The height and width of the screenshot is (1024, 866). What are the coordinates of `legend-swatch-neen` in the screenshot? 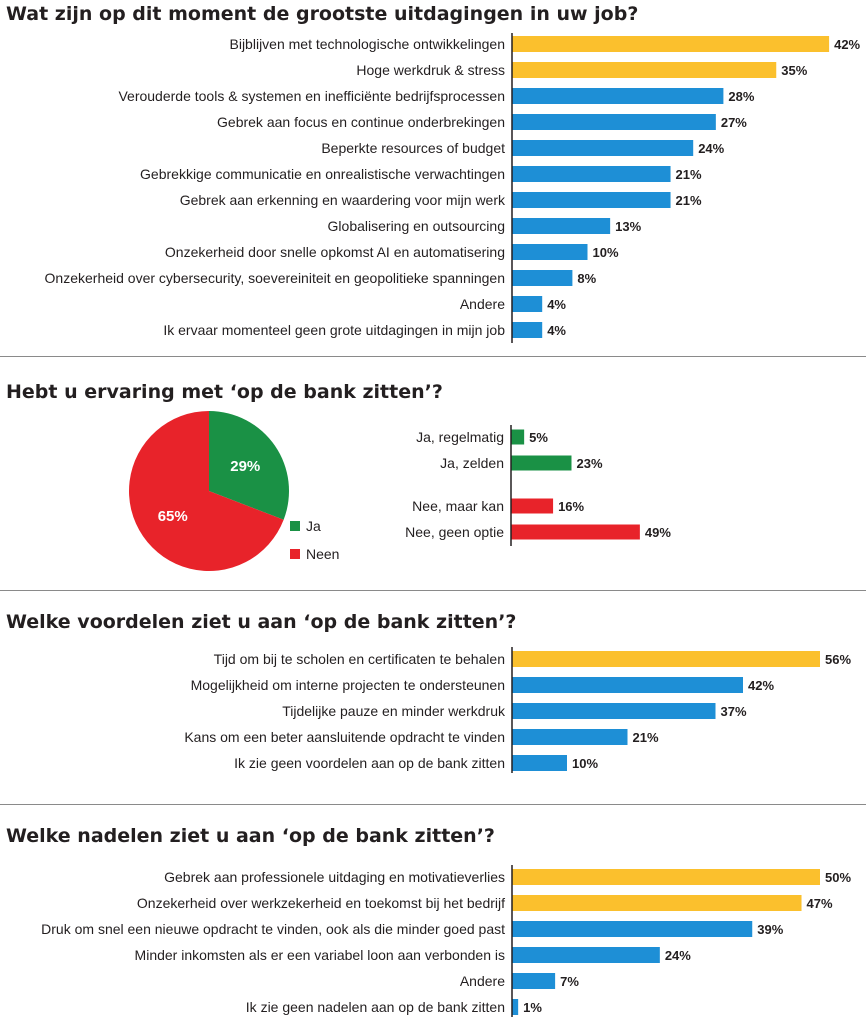 It's located at (295, 554).